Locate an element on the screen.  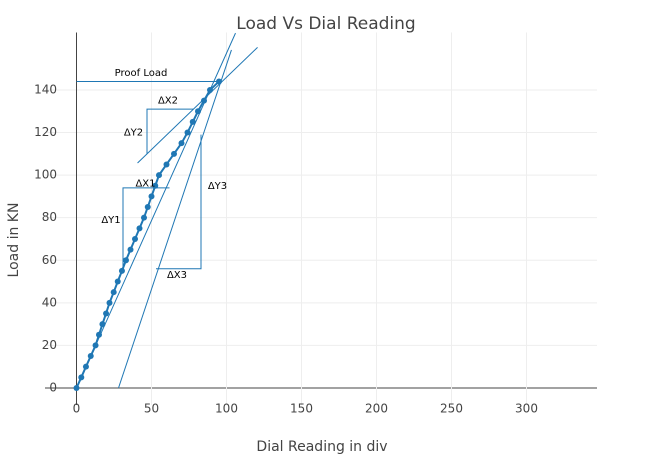
x-tick-label: 150 is located at coordinates (301, 409).